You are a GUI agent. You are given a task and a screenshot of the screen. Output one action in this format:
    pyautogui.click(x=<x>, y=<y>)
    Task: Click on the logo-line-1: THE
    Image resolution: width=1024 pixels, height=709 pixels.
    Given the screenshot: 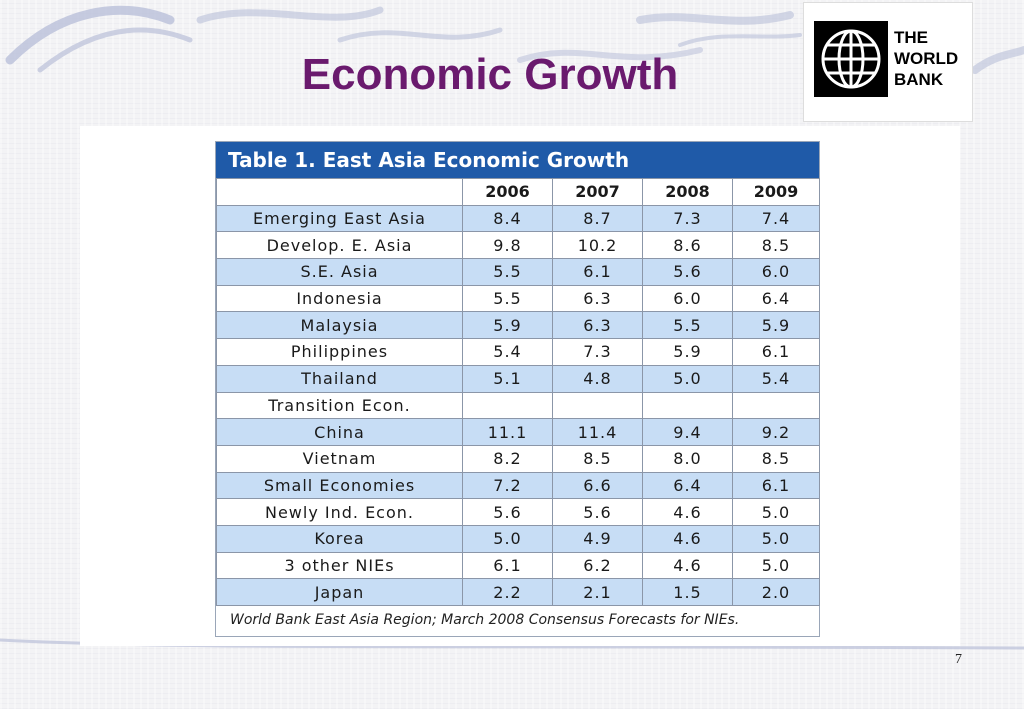 What is the action you would take?
    pyautogui.click(x=911, y=37)
    